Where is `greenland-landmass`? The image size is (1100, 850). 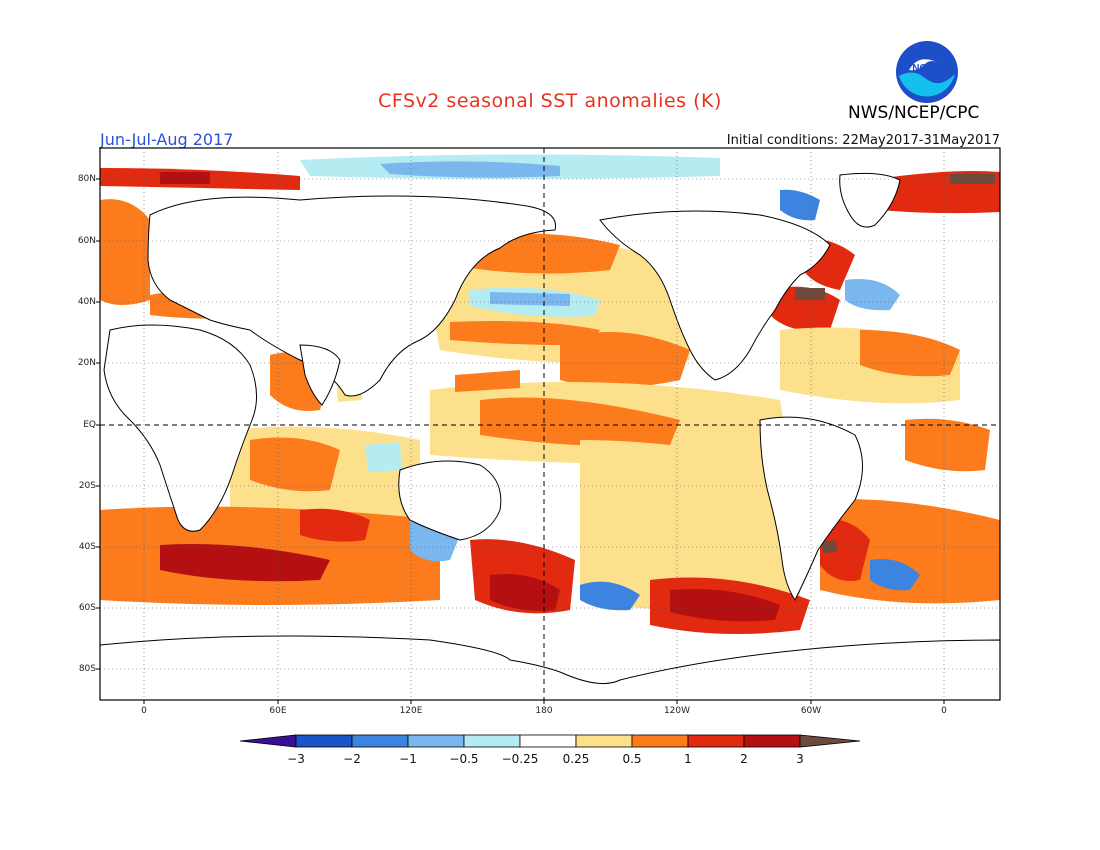 greenland-landmass is located at coordinates (870, 200).